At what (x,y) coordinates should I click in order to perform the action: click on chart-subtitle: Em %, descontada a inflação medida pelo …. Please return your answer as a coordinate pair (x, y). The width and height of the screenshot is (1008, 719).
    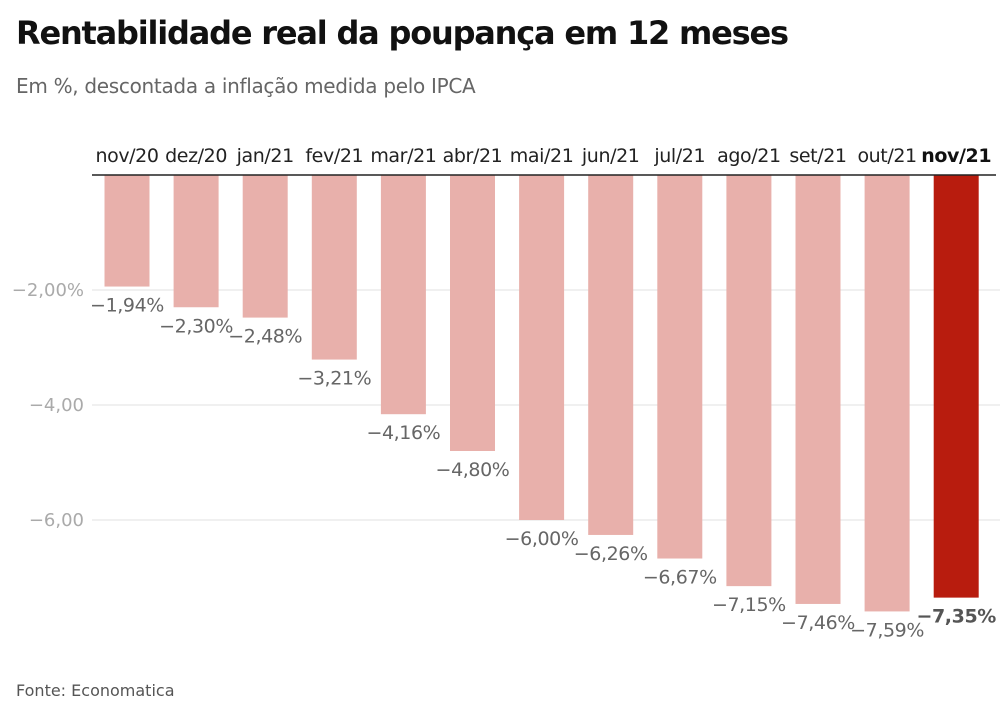
    Looking at the image, I should click on (246, 86).